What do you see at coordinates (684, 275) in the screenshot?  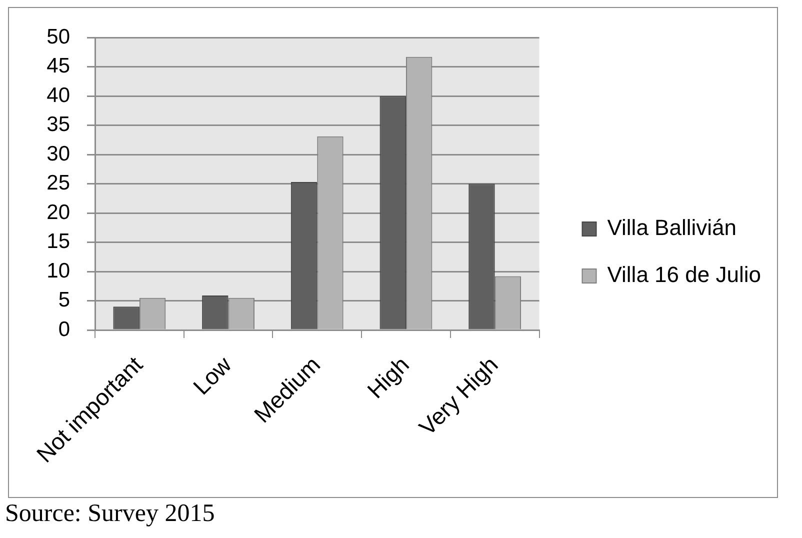 I see `legend-label: Villa 16 de Julio` at bounding box center [684, 275].